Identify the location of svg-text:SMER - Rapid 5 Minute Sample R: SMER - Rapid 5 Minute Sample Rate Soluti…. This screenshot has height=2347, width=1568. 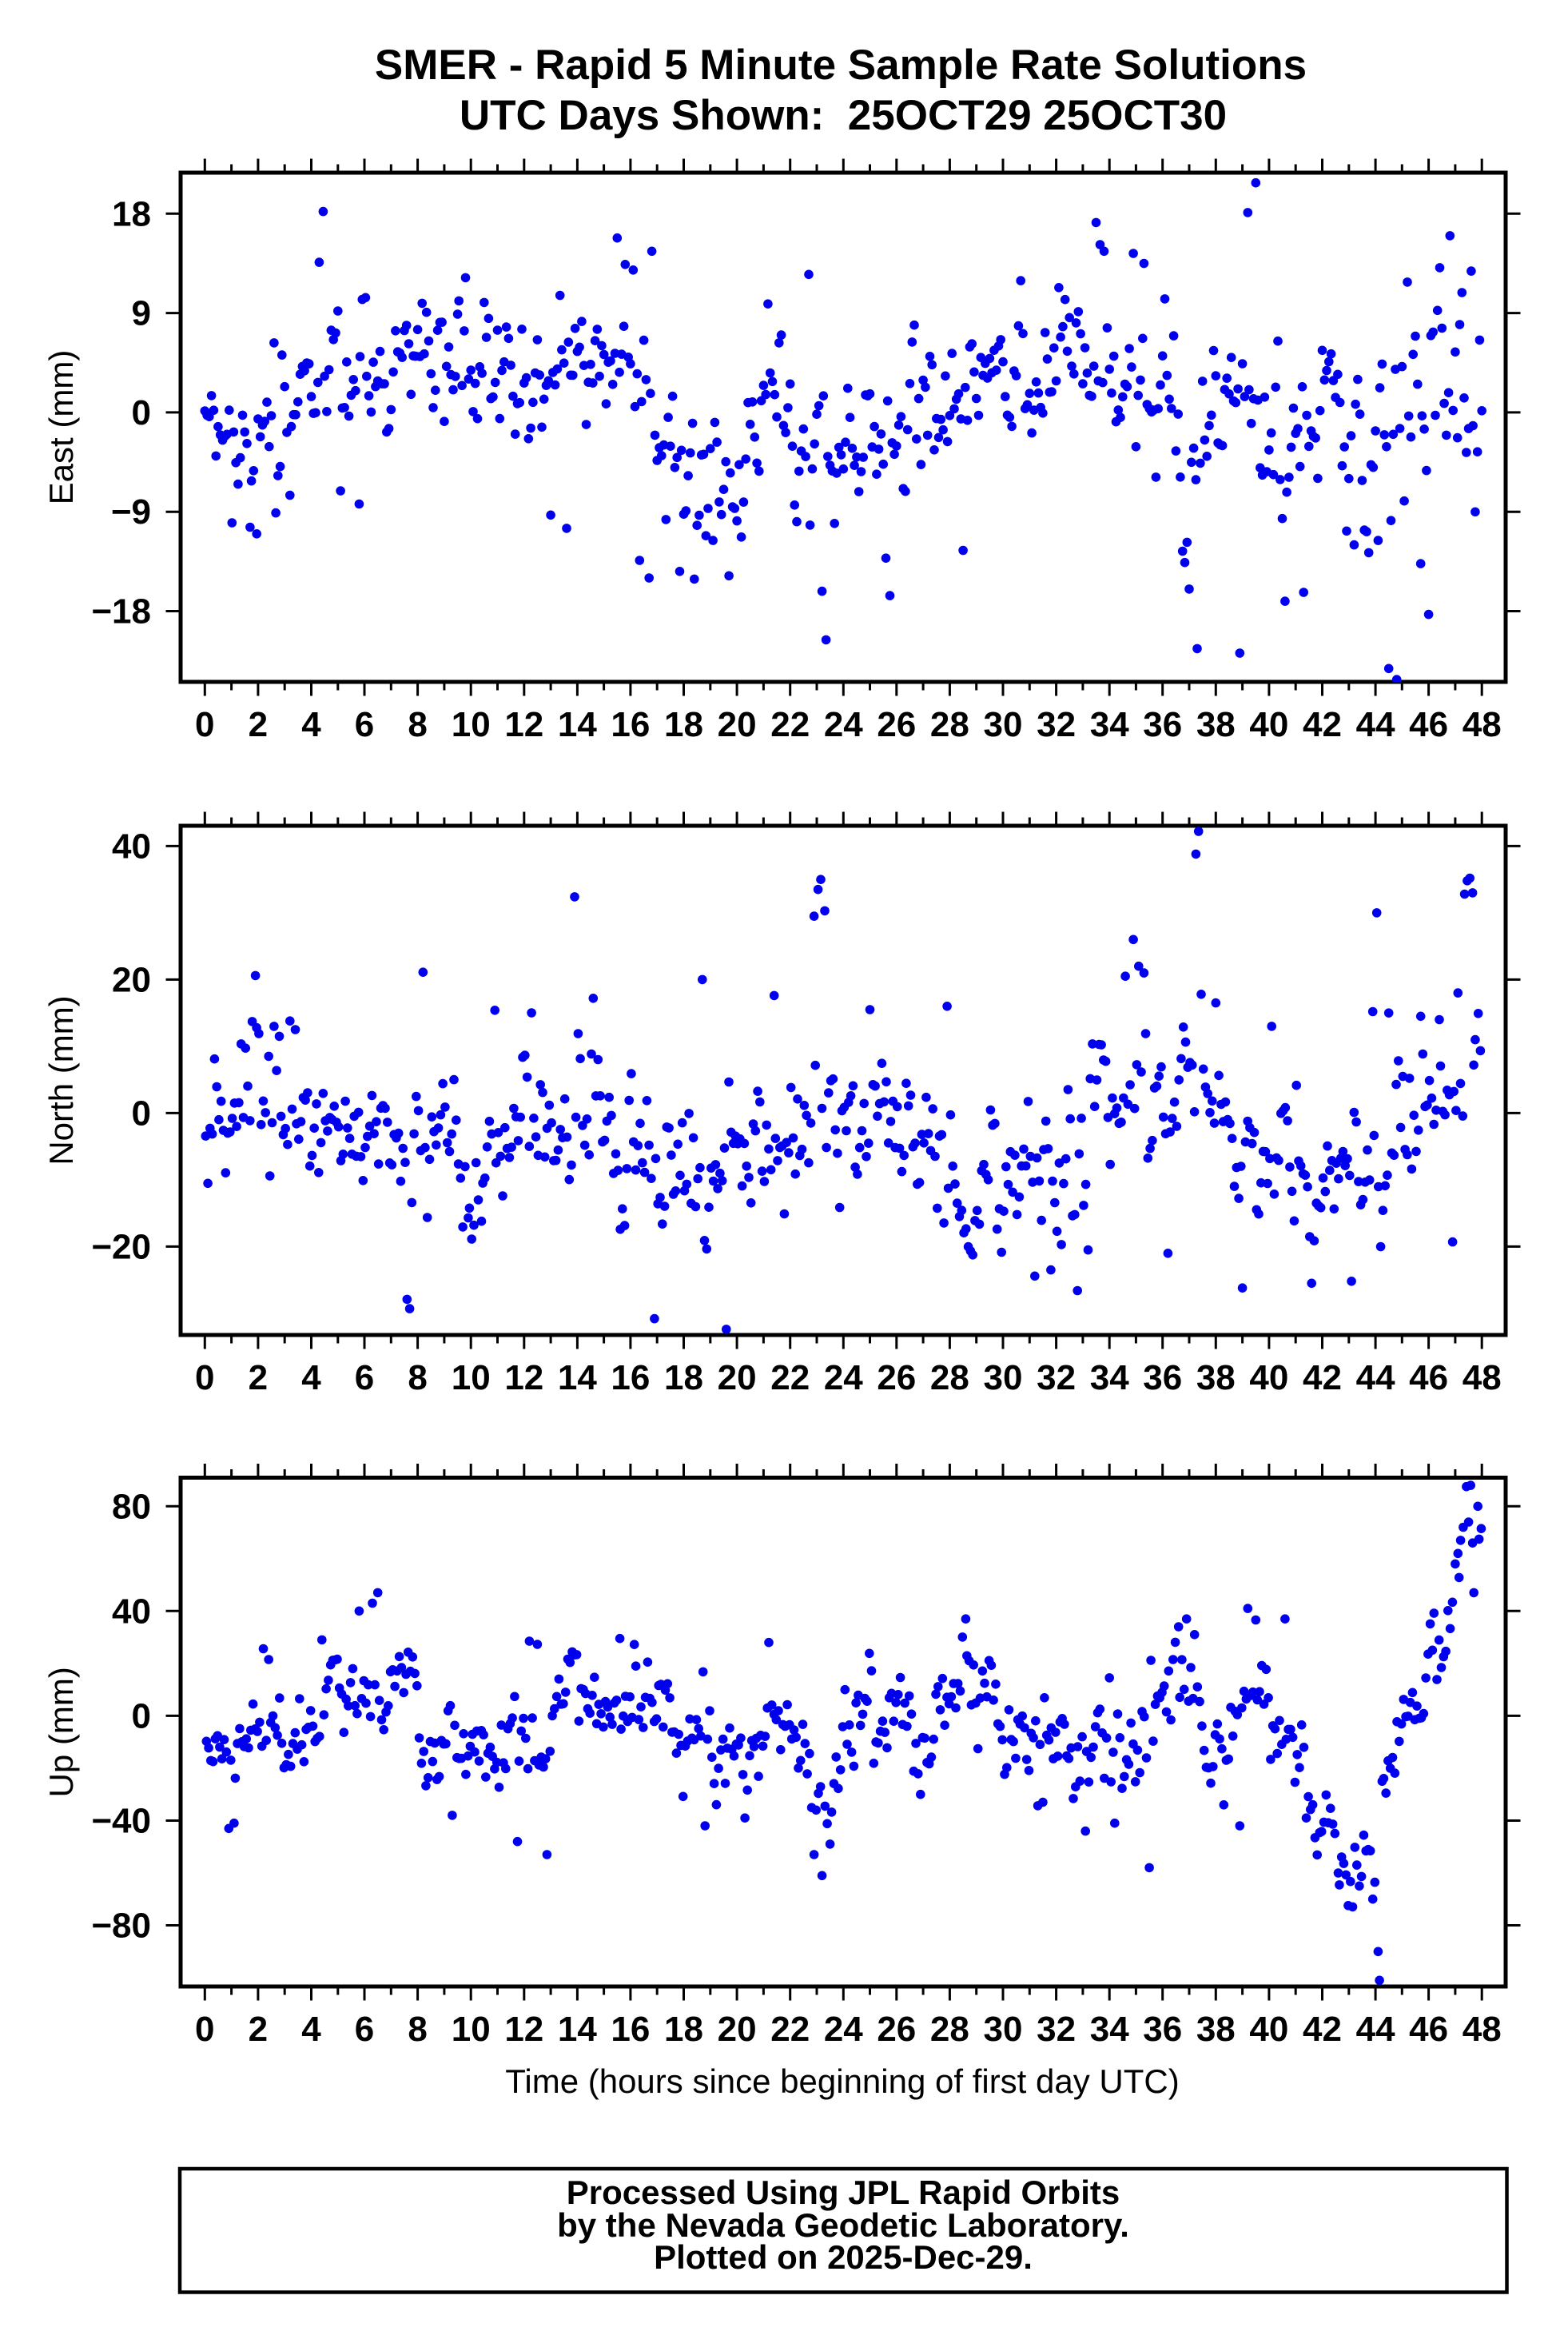
(841, 65).